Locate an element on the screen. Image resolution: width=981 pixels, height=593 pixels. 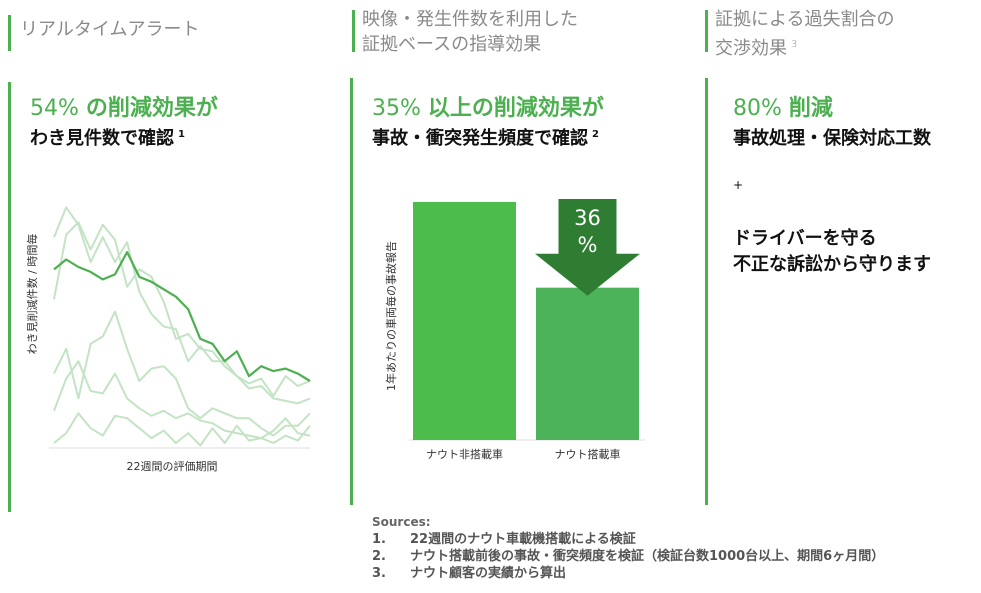
source-num-3: 3. is located at coordinates (379, 573).